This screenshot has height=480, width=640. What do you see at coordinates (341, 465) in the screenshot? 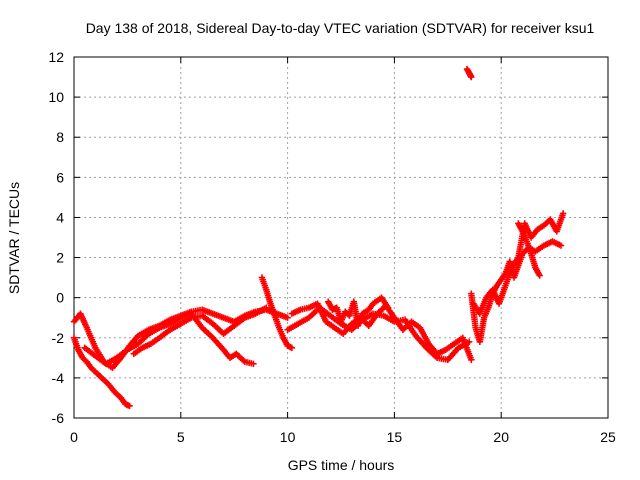
I see `x-axis-title: GPS time / hours` at bounding box center [341, 465].